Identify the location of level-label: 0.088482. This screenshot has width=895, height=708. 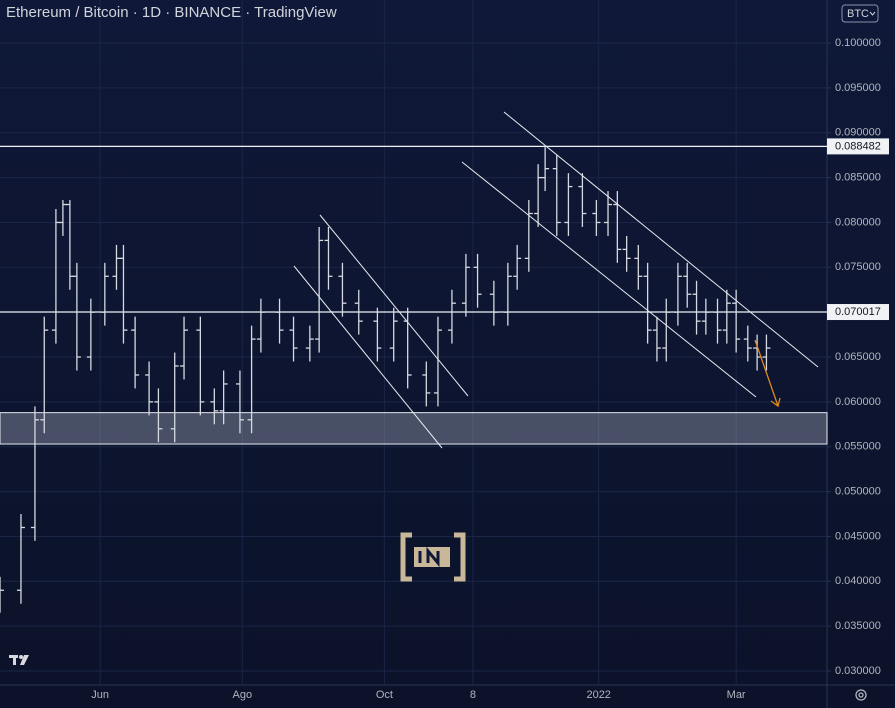
(858, 146).